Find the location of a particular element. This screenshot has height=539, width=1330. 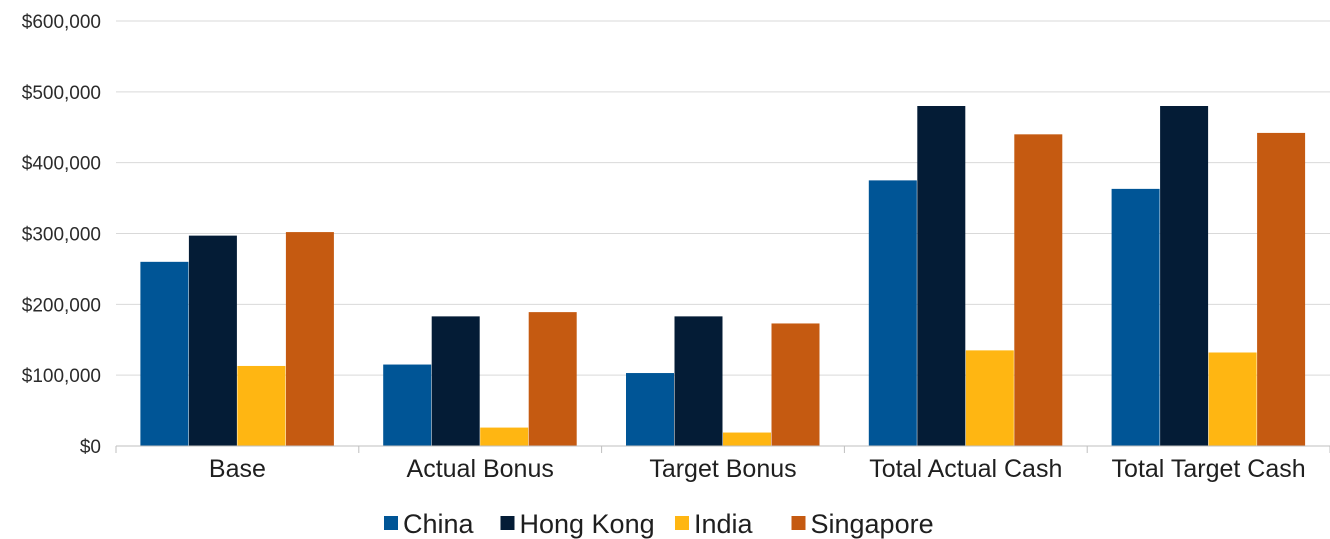

y-tick-label: $0 is located at coordinates (90, 447).